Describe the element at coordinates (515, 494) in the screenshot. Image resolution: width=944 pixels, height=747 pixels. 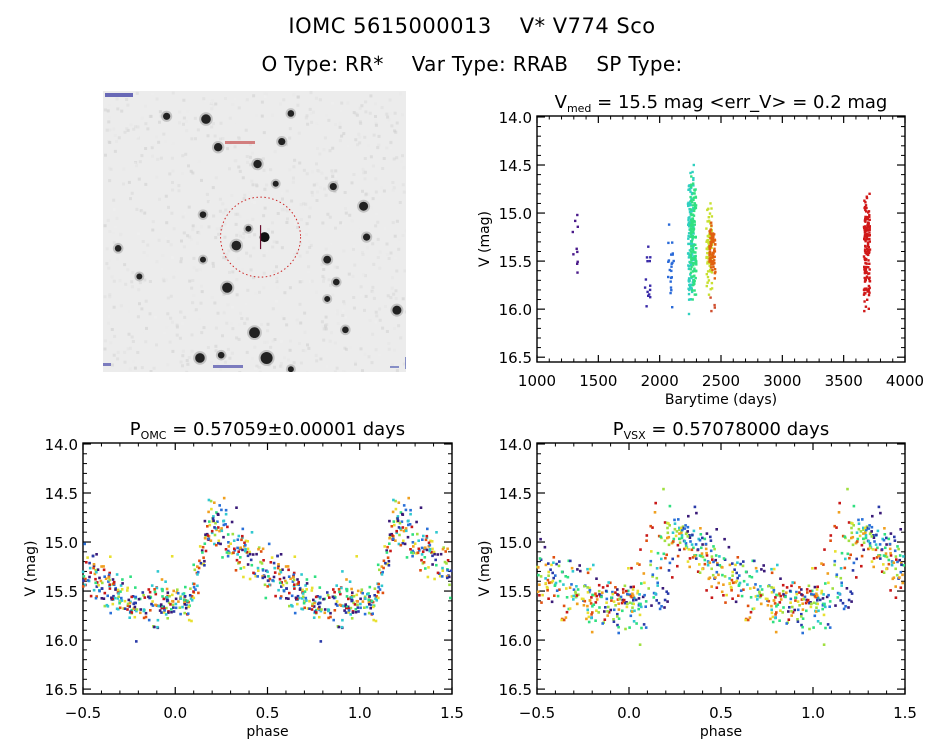
I see `y-tick-label: 14.5` at that location.